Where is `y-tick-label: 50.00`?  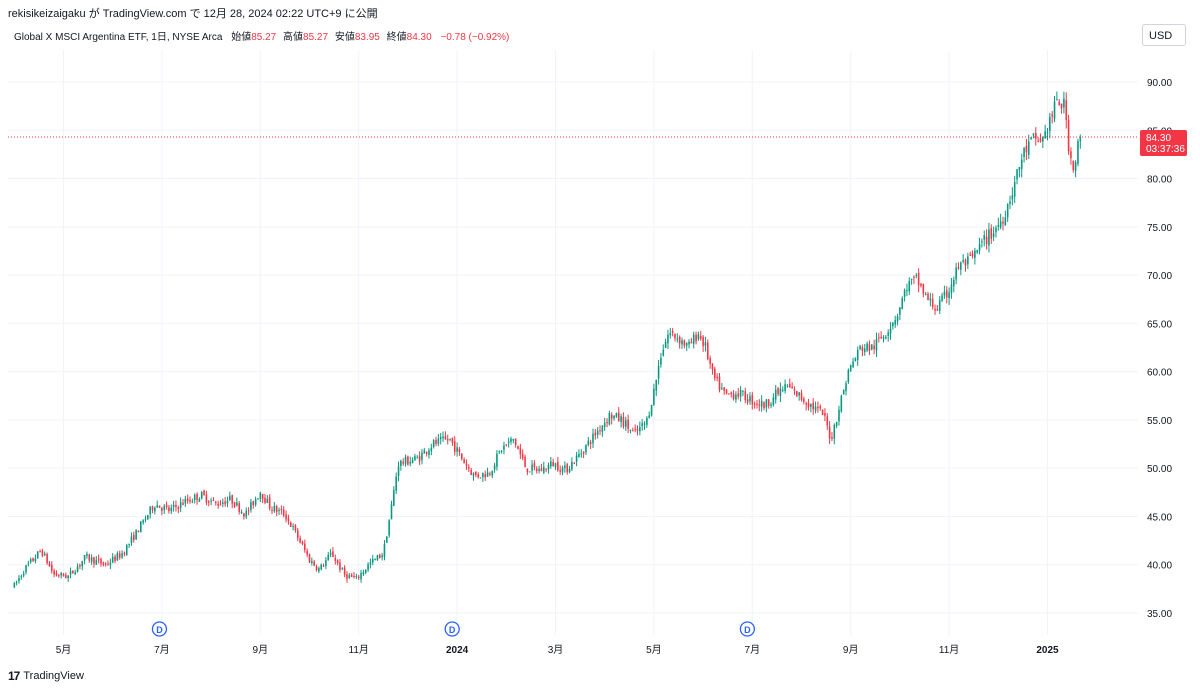 y-tick-label: 50.00 is located at coordinates (1159, 469).